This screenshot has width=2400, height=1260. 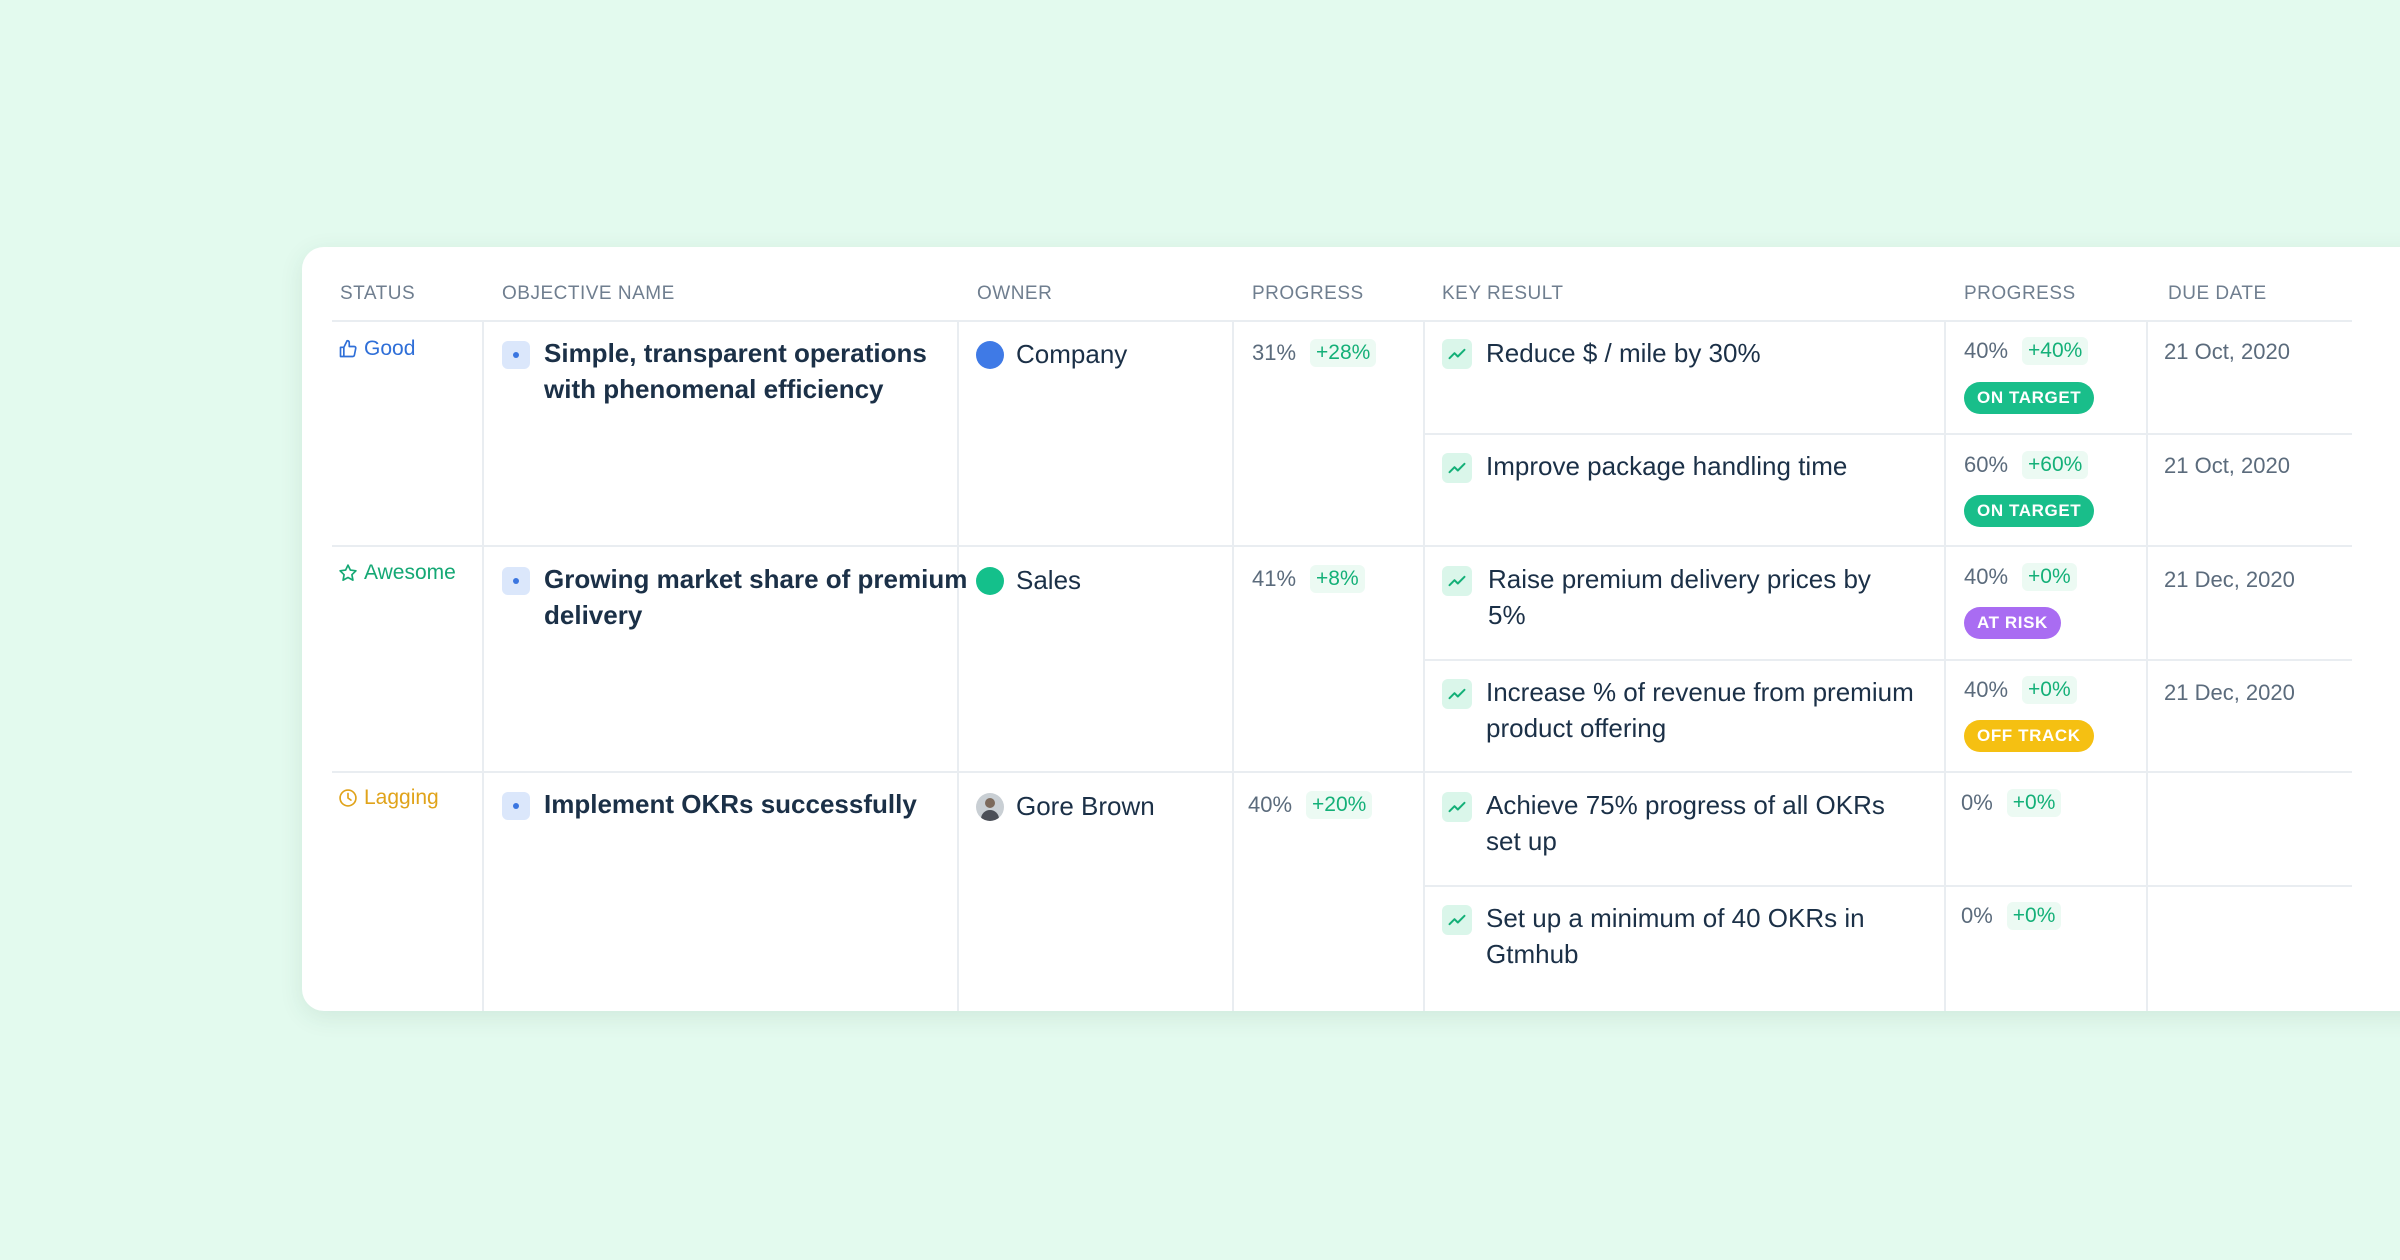 What do you see at coordinates (756, 597) in the screenshot?
I see `objective-name: Growing market share of premium delivery` at bounding box center [756, 597].